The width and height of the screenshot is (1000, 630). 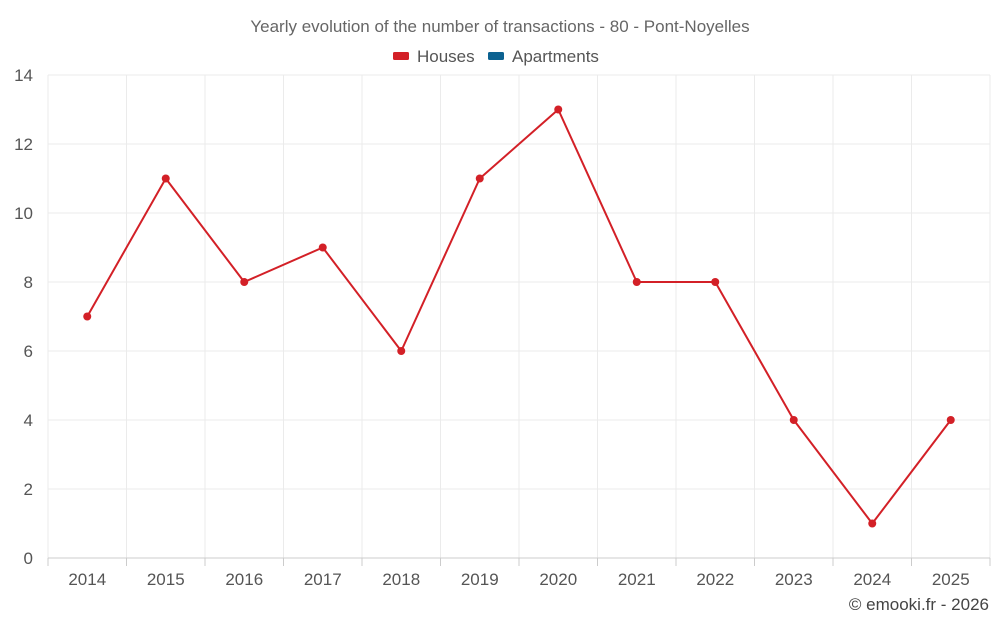 I want to click on x-tick-label: 2014, so click(x=87, y=579).